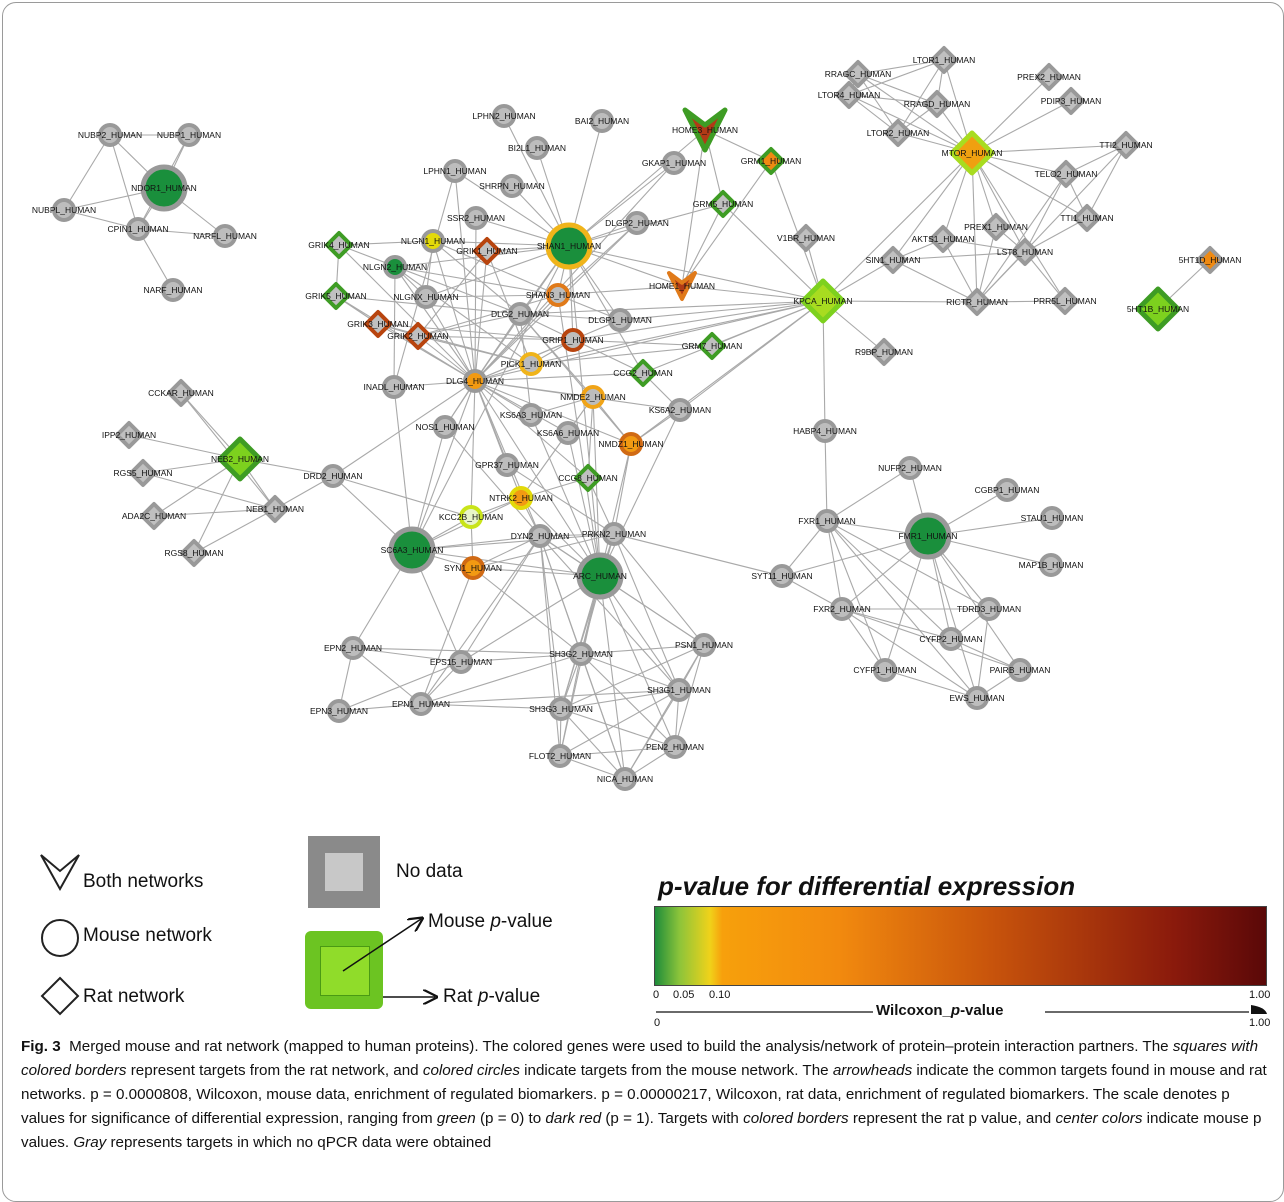 This screenshot has width=1284, height=1202. Describe the element at coordinates (1051, 565) in the screenshot. I see `node-label: MAP1B_HUMAN` at that location.